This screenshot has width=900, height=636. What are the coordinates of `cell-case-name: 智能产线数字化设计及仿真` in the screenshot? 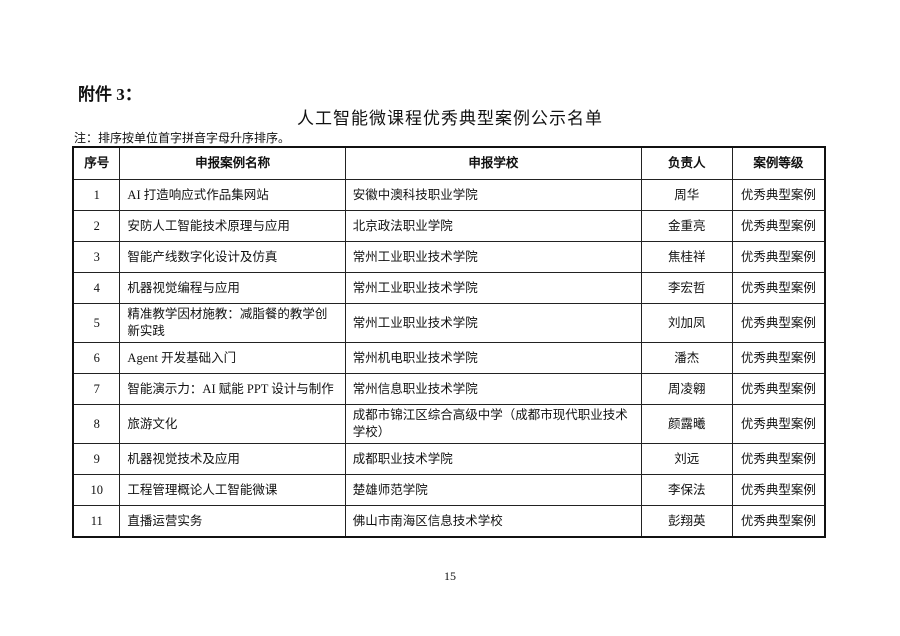 It's located at (232, 257).